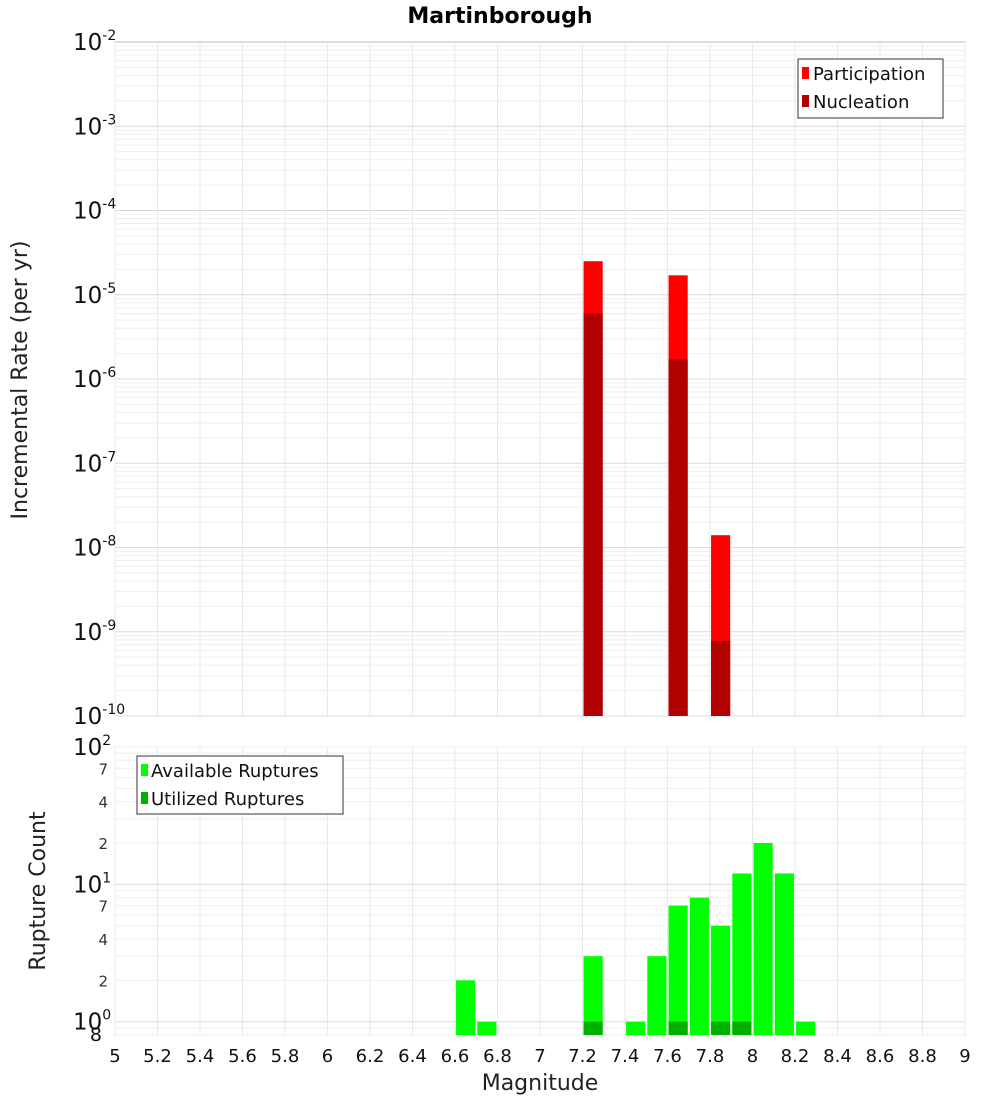 The width and height of the screenshot is (1000, 1100). What do you see at coordinates (94, 126) in the screenshot?
I see `top-y-tick-label: 10⁻³` at bounding box center [94, 126].